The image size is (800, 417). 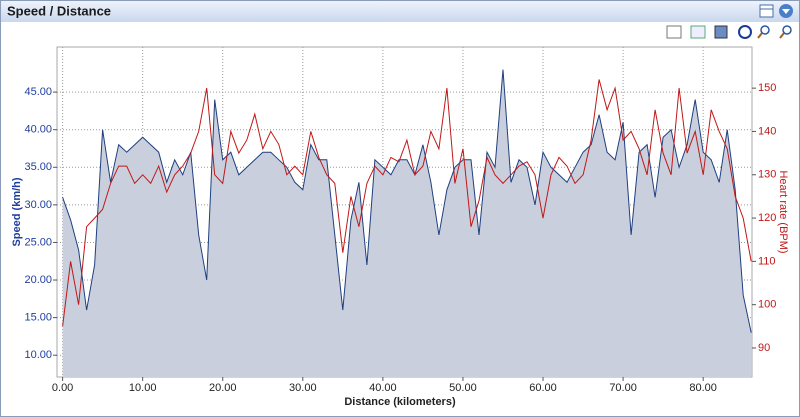 I want to click on x-tick-label: 30.00, so click(x=303, y=388).